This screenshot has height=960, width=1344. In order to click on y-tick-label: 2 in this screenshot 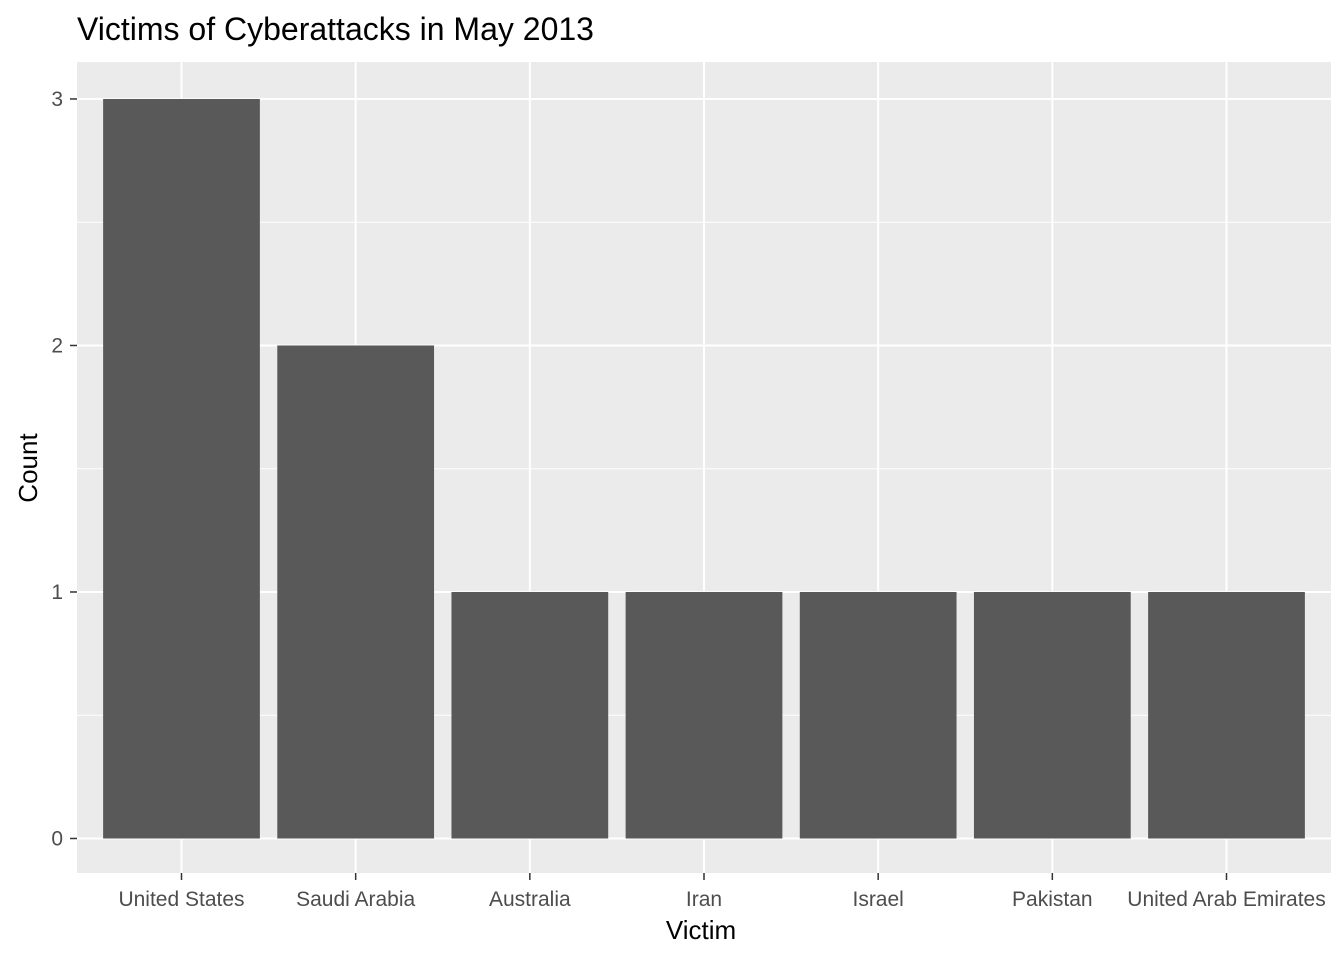, I will do `click(57, 345)`.